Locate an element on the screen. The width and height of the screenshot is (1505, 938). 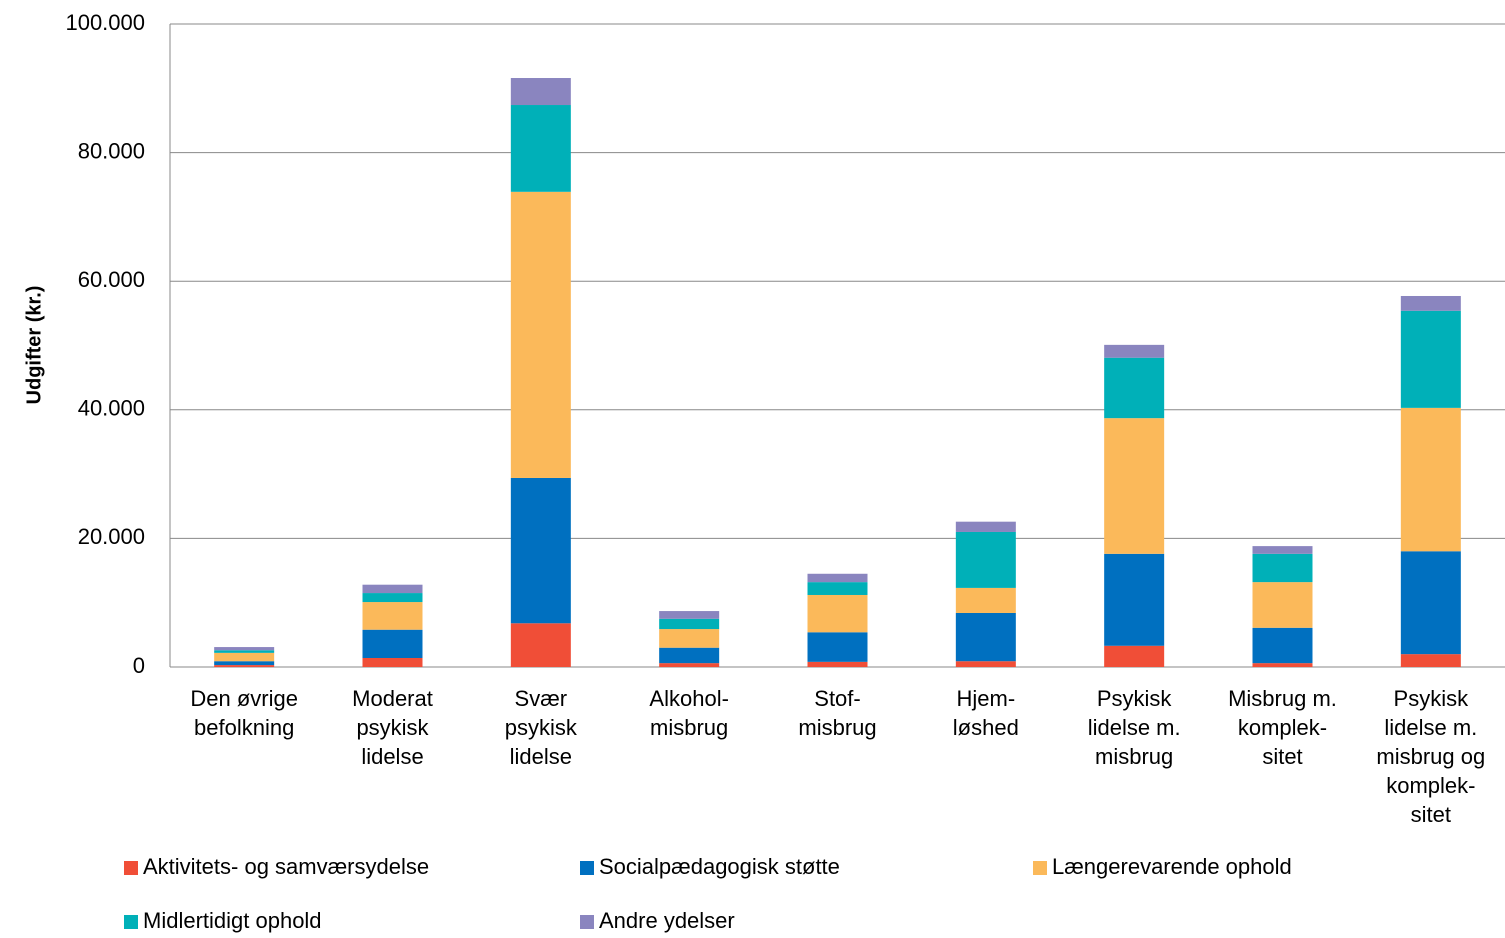
legend-label: Midlertidigt ophold is located at coordinates (232, 920).